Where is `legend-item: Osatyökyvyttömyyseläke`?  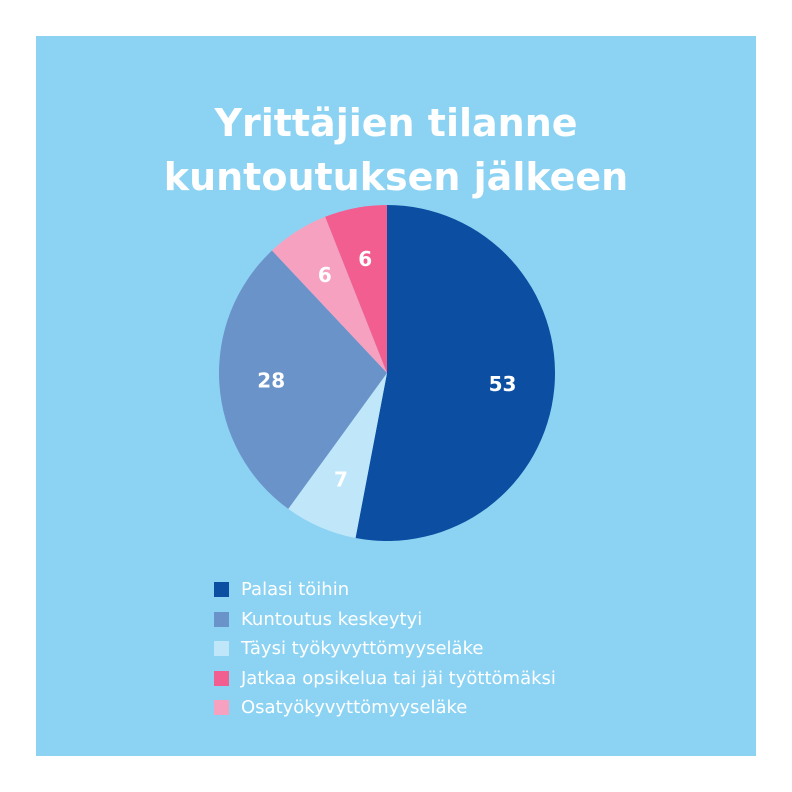 legend-item: Osatyökyvyttömyyseläke is located at coordinates (385, 708).